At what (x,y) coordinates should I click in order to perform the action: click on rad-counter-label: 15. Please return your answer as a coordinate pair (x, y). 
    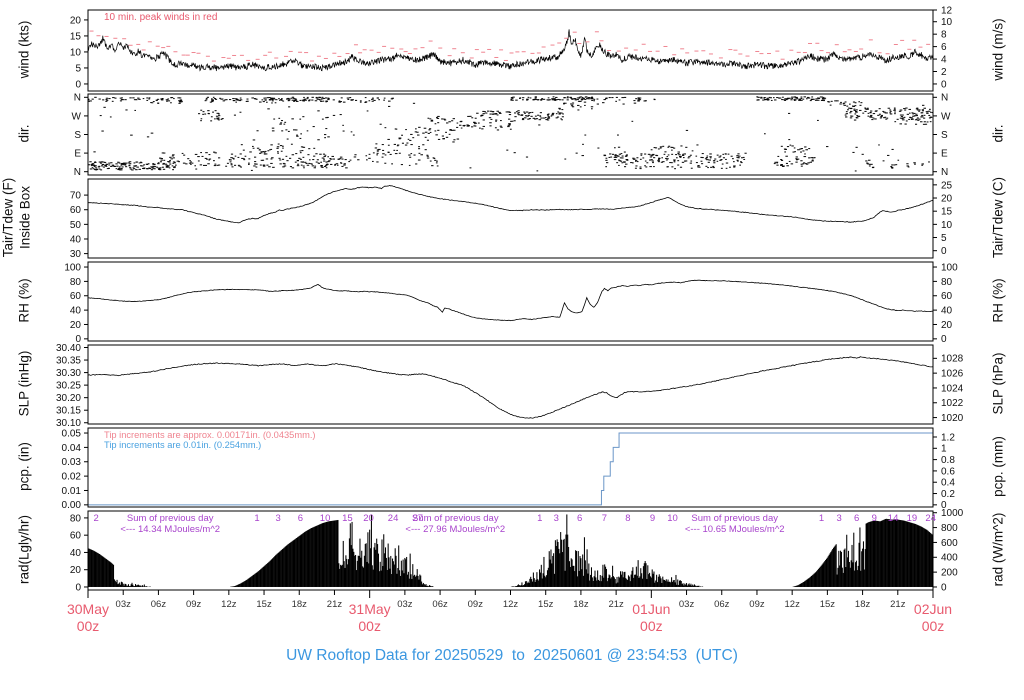
    Looking at the image, I should click on (347, 518).